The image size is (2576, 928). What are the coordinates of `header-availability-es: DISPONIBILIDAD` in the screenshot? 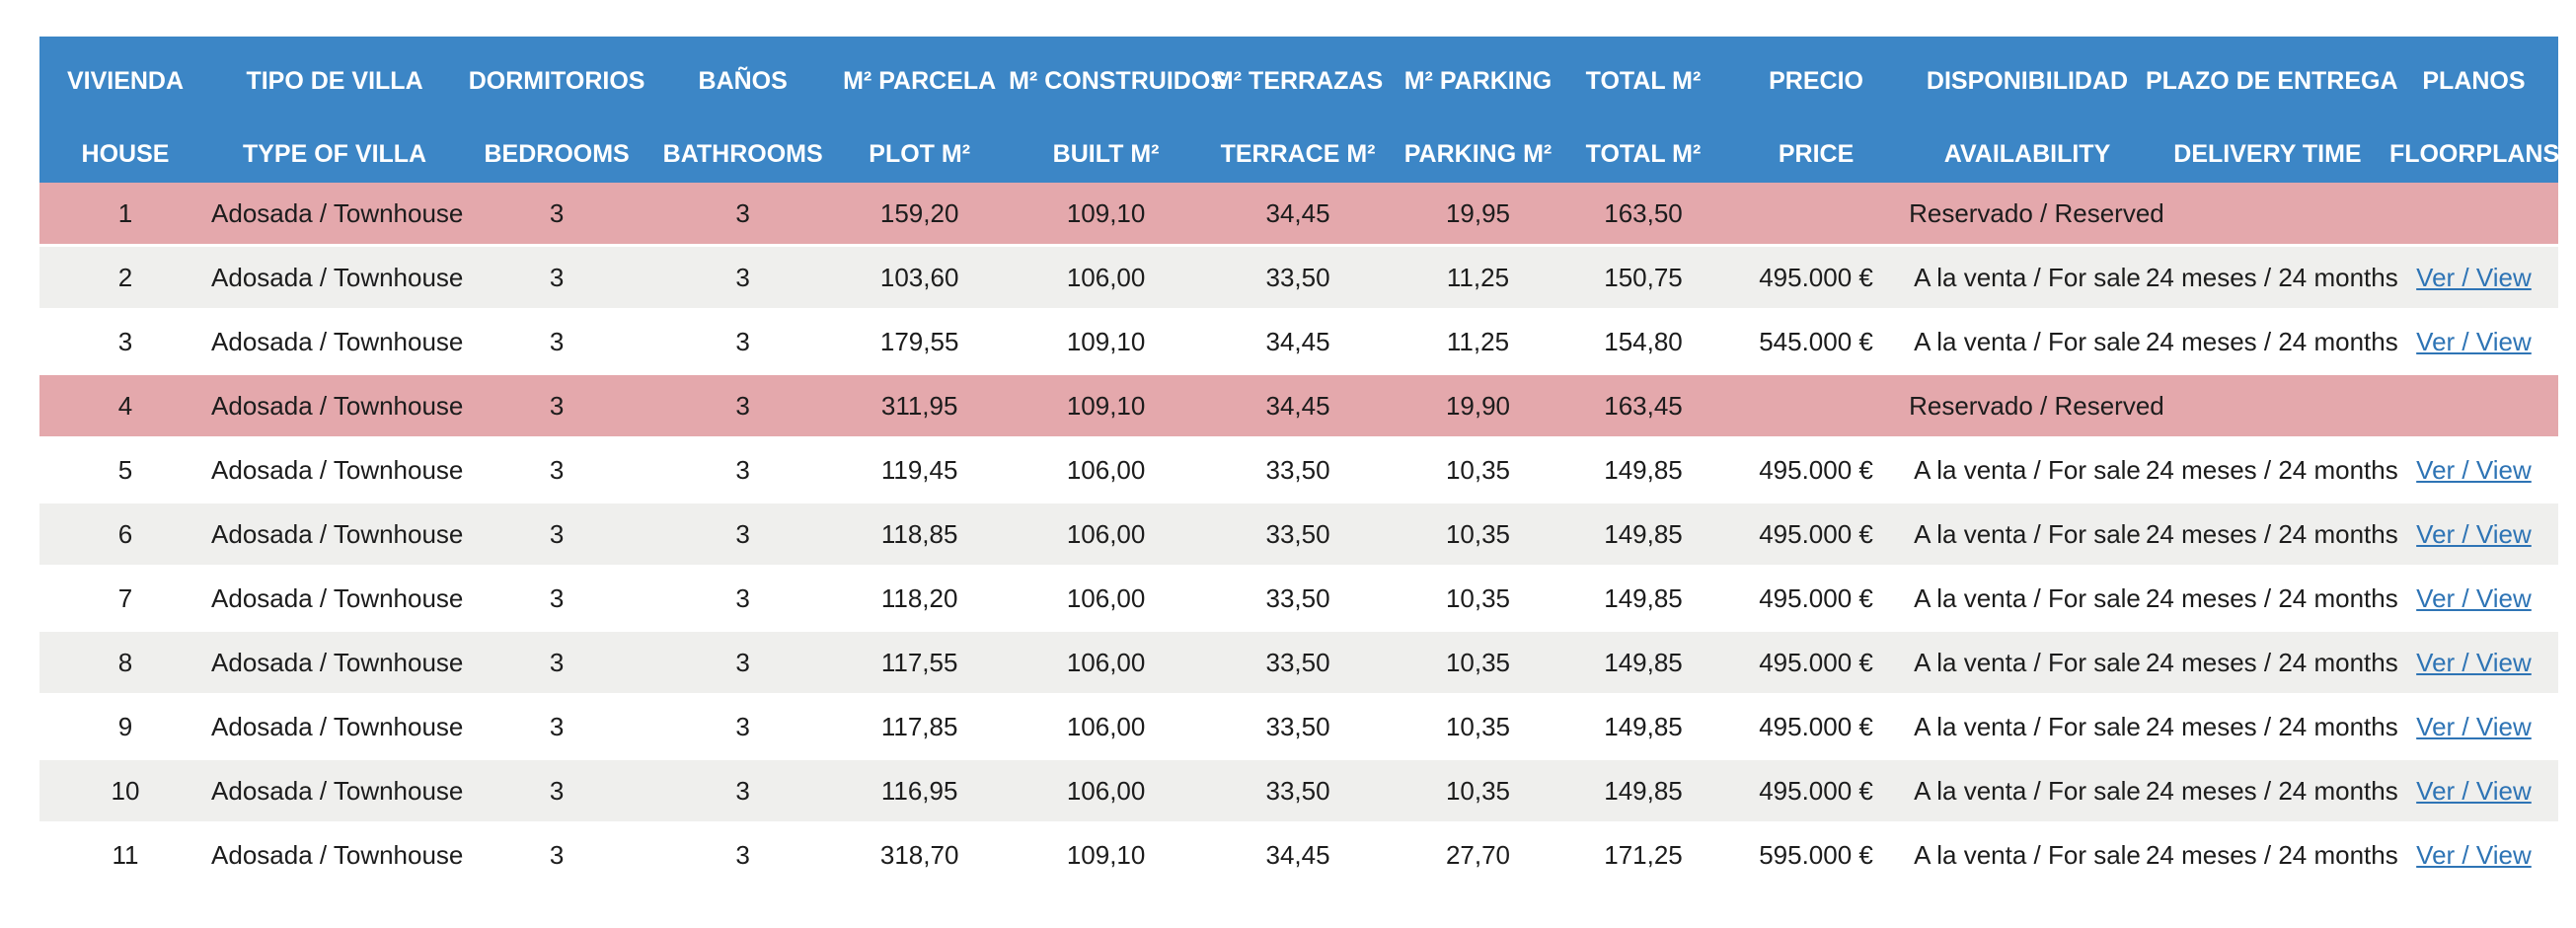 It's located at (2028, 73).